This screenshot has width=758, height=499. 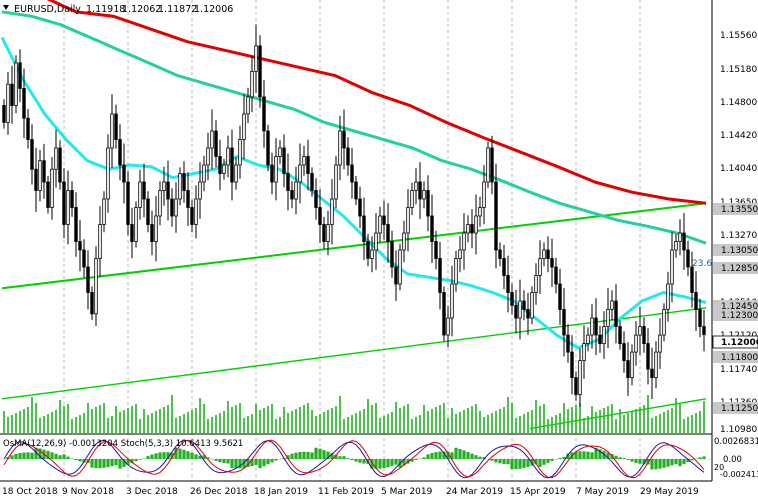 What do you see at coordinates (738, 169) in the screenshot?
I see `price-label: 1.14040` at bounding box center [738, 169].